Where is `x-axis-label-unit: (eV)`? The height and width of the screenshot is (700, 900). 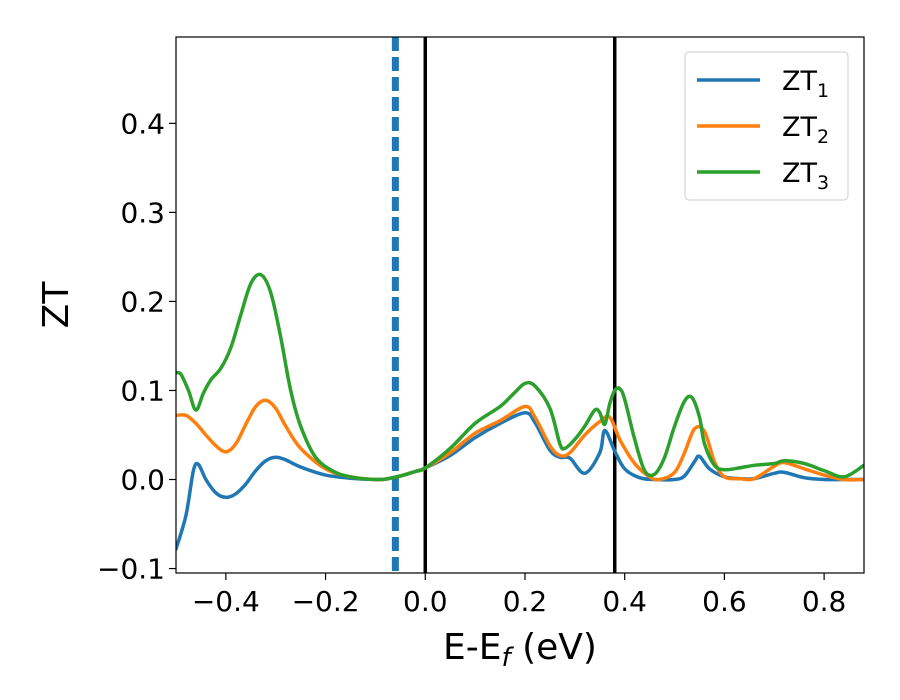
x-axis-label-unit: (eV) is located at coordinates (554, 647).